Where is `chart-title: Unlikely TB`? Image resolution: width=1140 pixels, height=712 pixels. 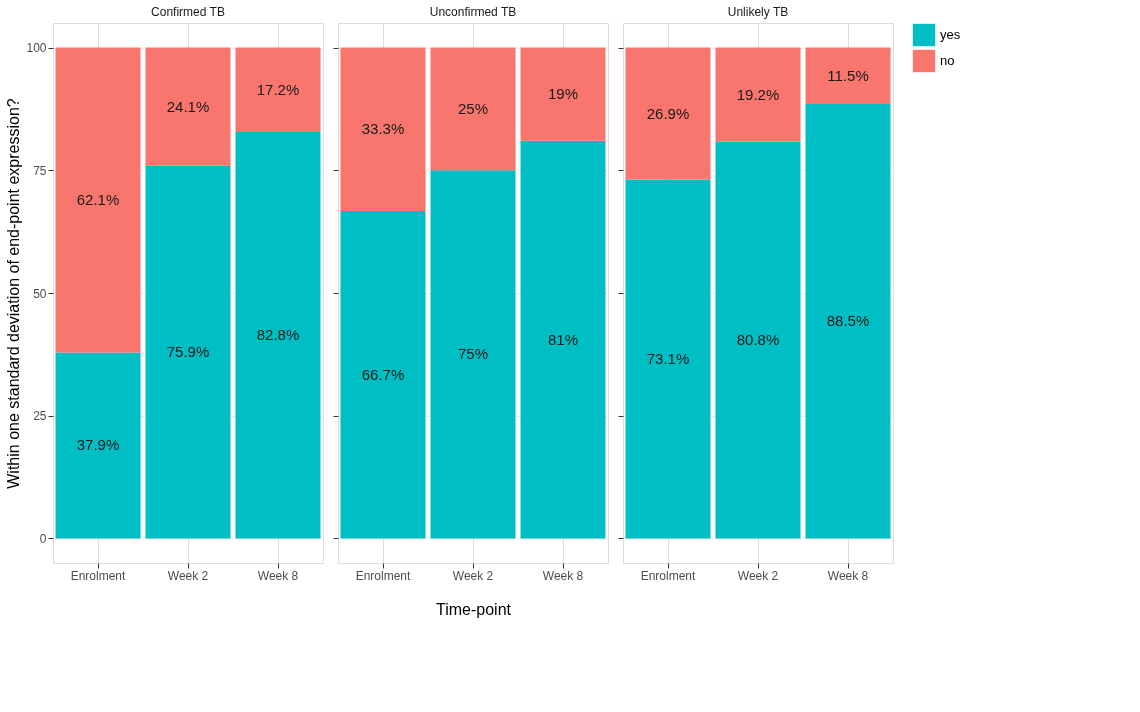
chart-title: Unlikely TB is located at coordinates (758, 12).